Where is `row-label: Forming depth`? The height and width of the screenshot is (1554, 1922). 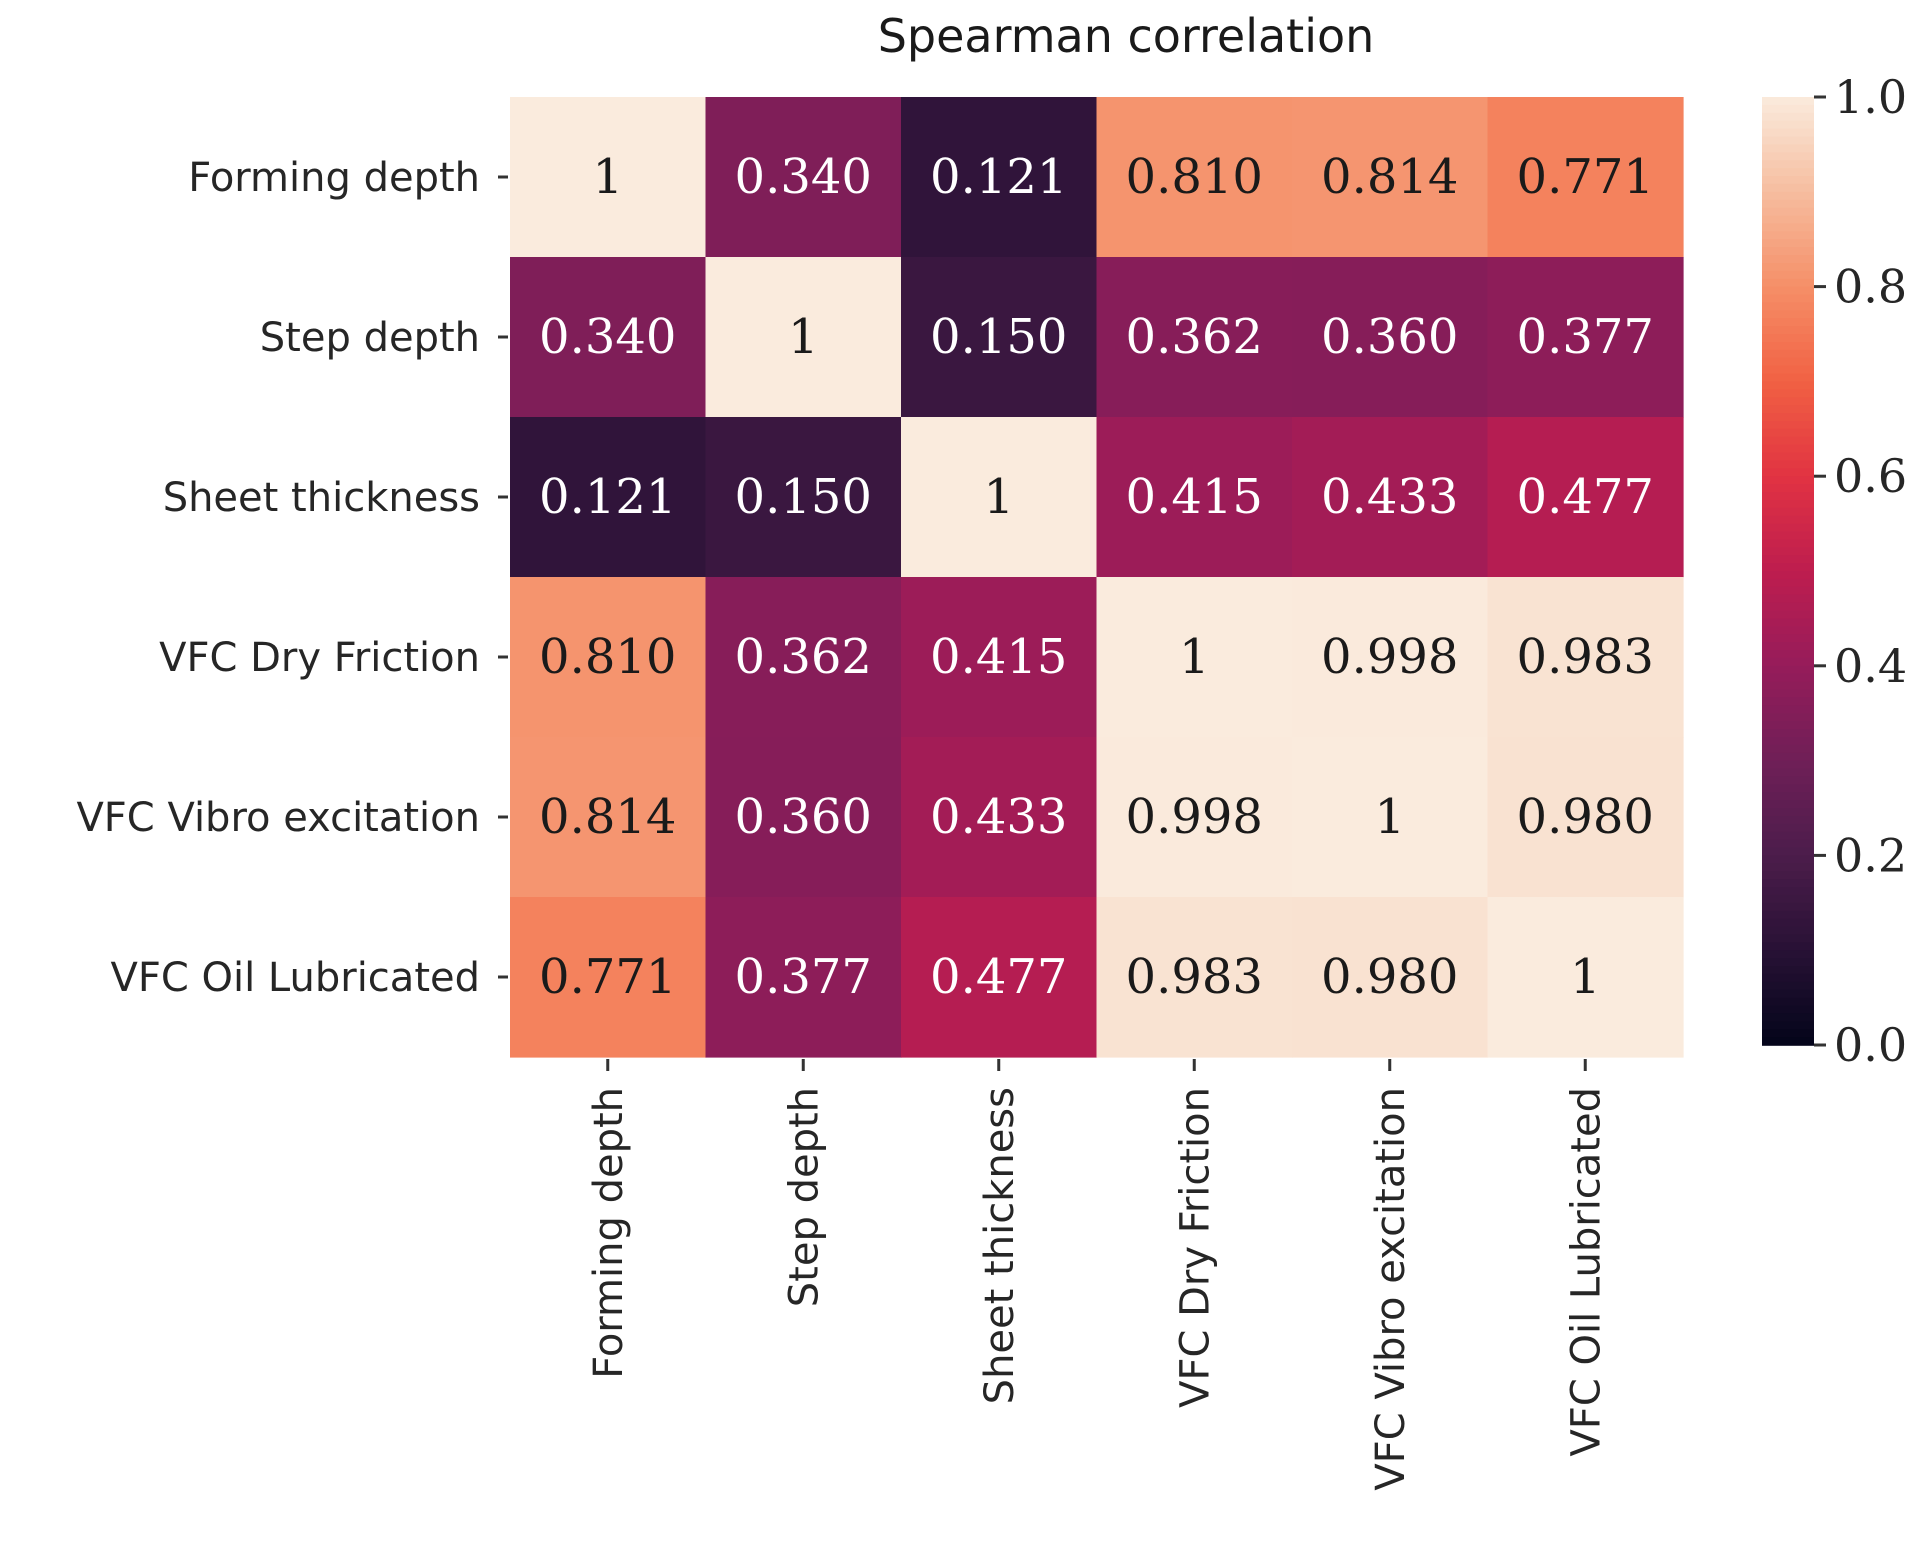 row-label: Forming depth is located at coordinates (334, 178).